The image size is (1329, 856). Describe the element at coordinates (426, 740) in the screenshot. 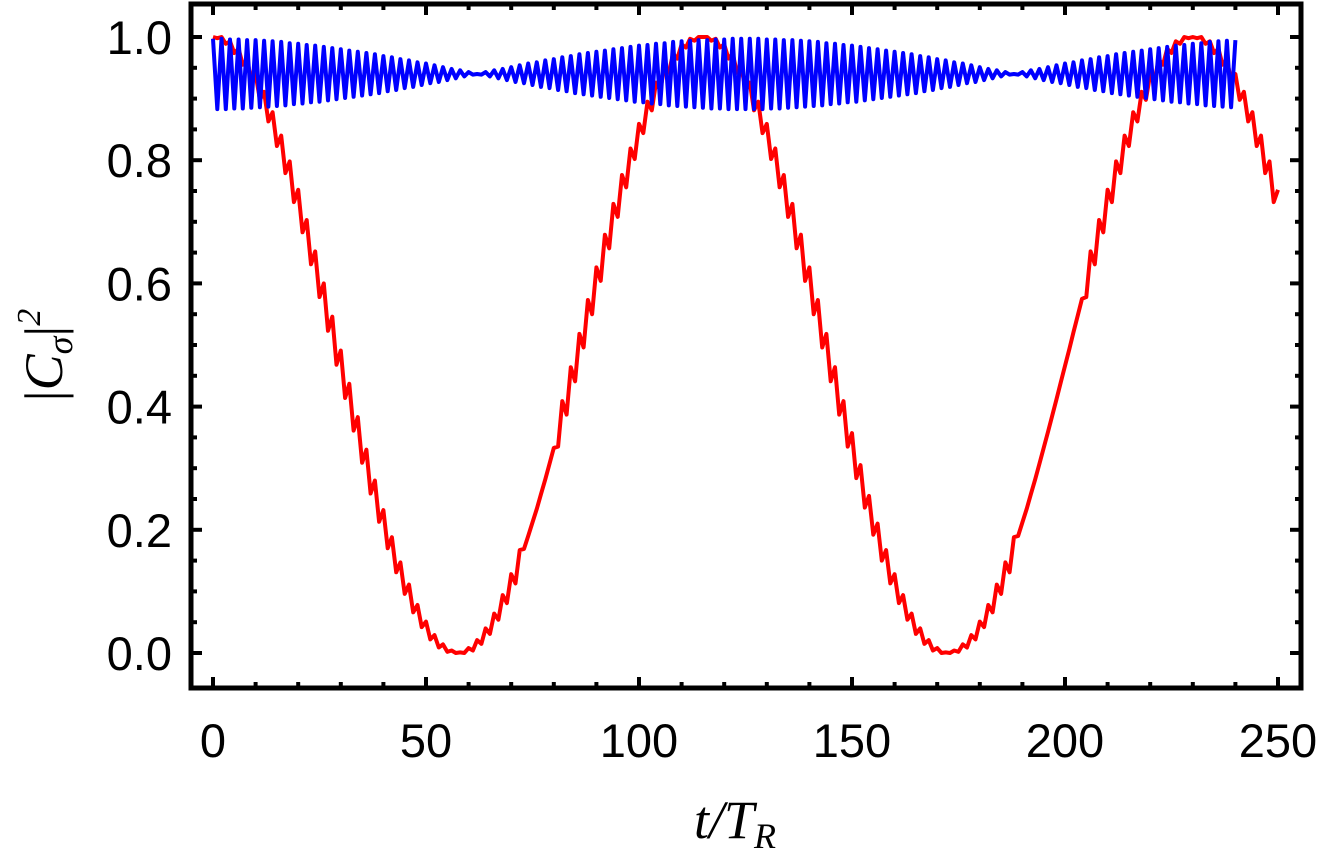

I see `x-tick-label: 50` at that location.